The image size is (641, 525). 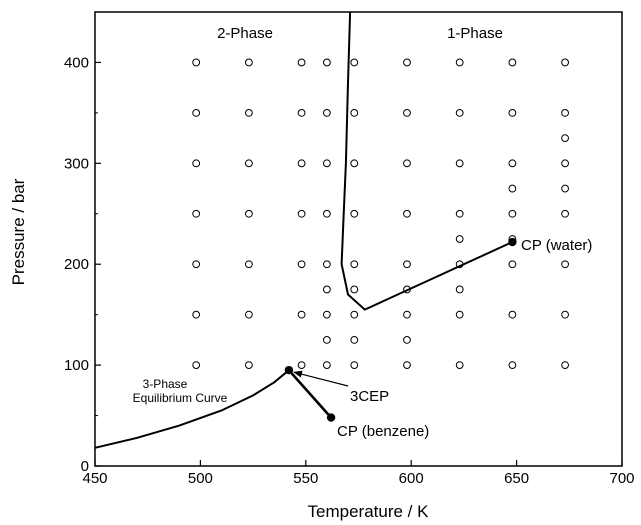 What do you see at coordinates (18, 231) in the screenshot?
I see `y-axis-label: Pressure / bar` at bounding box center [18, 231].